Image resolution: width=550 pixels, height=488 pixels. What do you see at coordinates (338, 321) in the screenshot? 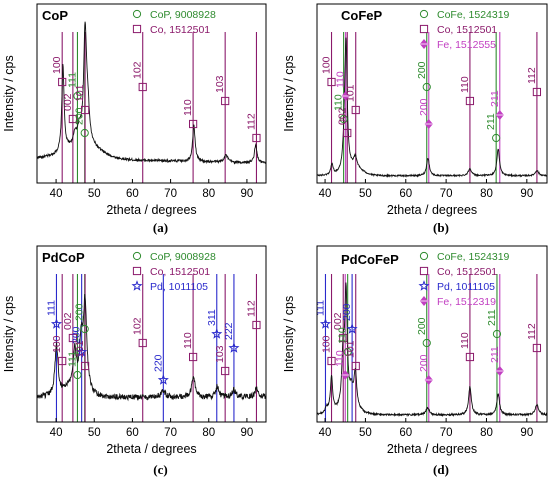
I see `hkl-label: 002` at bounding box center [338, 321].